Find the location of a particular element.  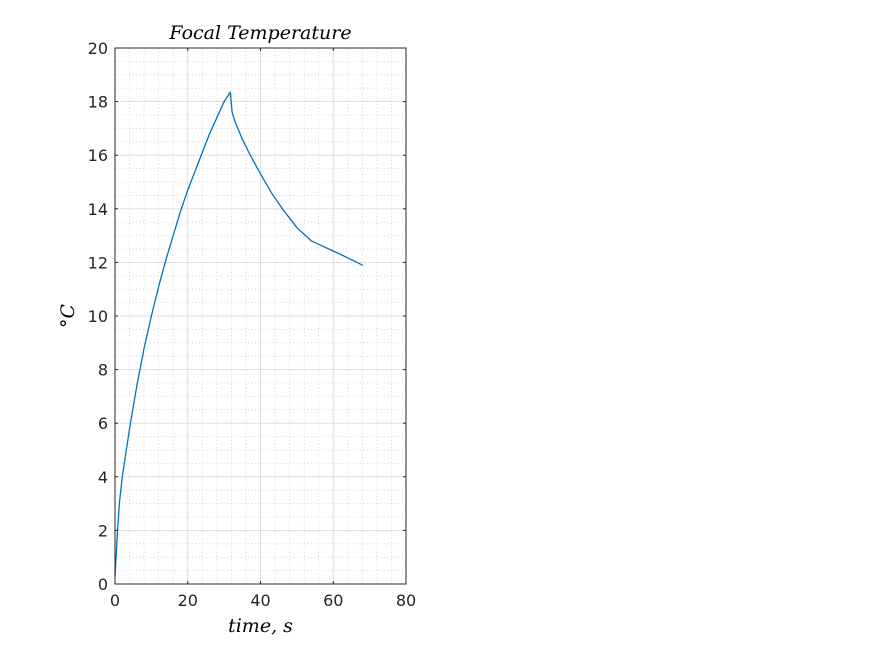

y-tick-label: 20 is located at coordinates (98, 48).